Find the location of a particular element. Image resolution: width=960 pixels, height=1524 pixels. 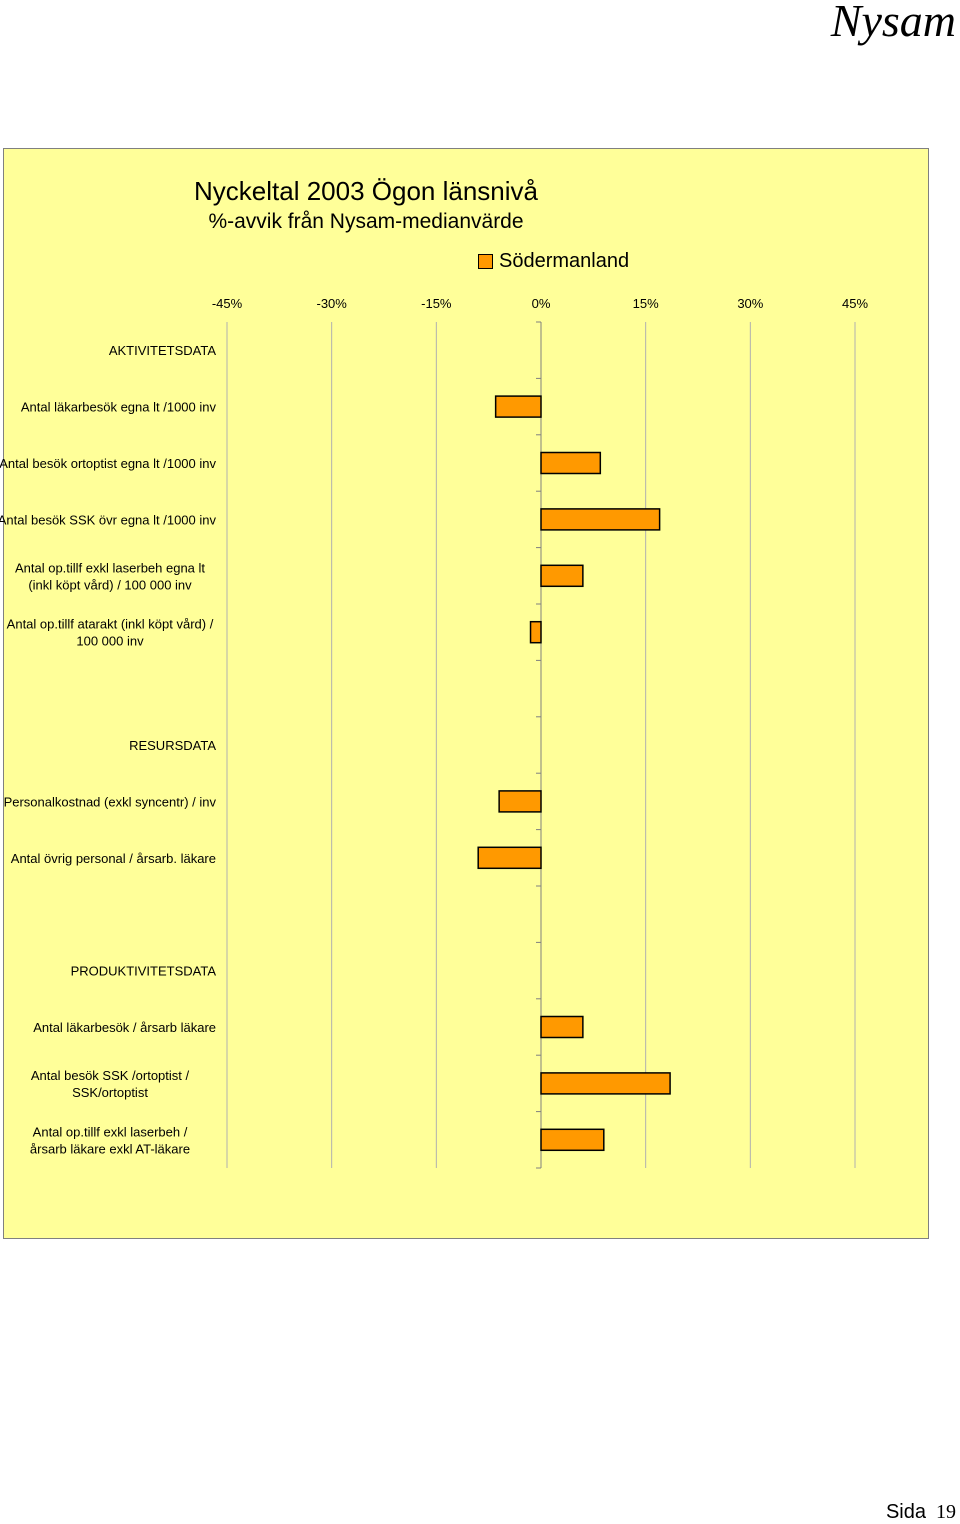

brand-title: Nysam is located at coordinates (893, 23).